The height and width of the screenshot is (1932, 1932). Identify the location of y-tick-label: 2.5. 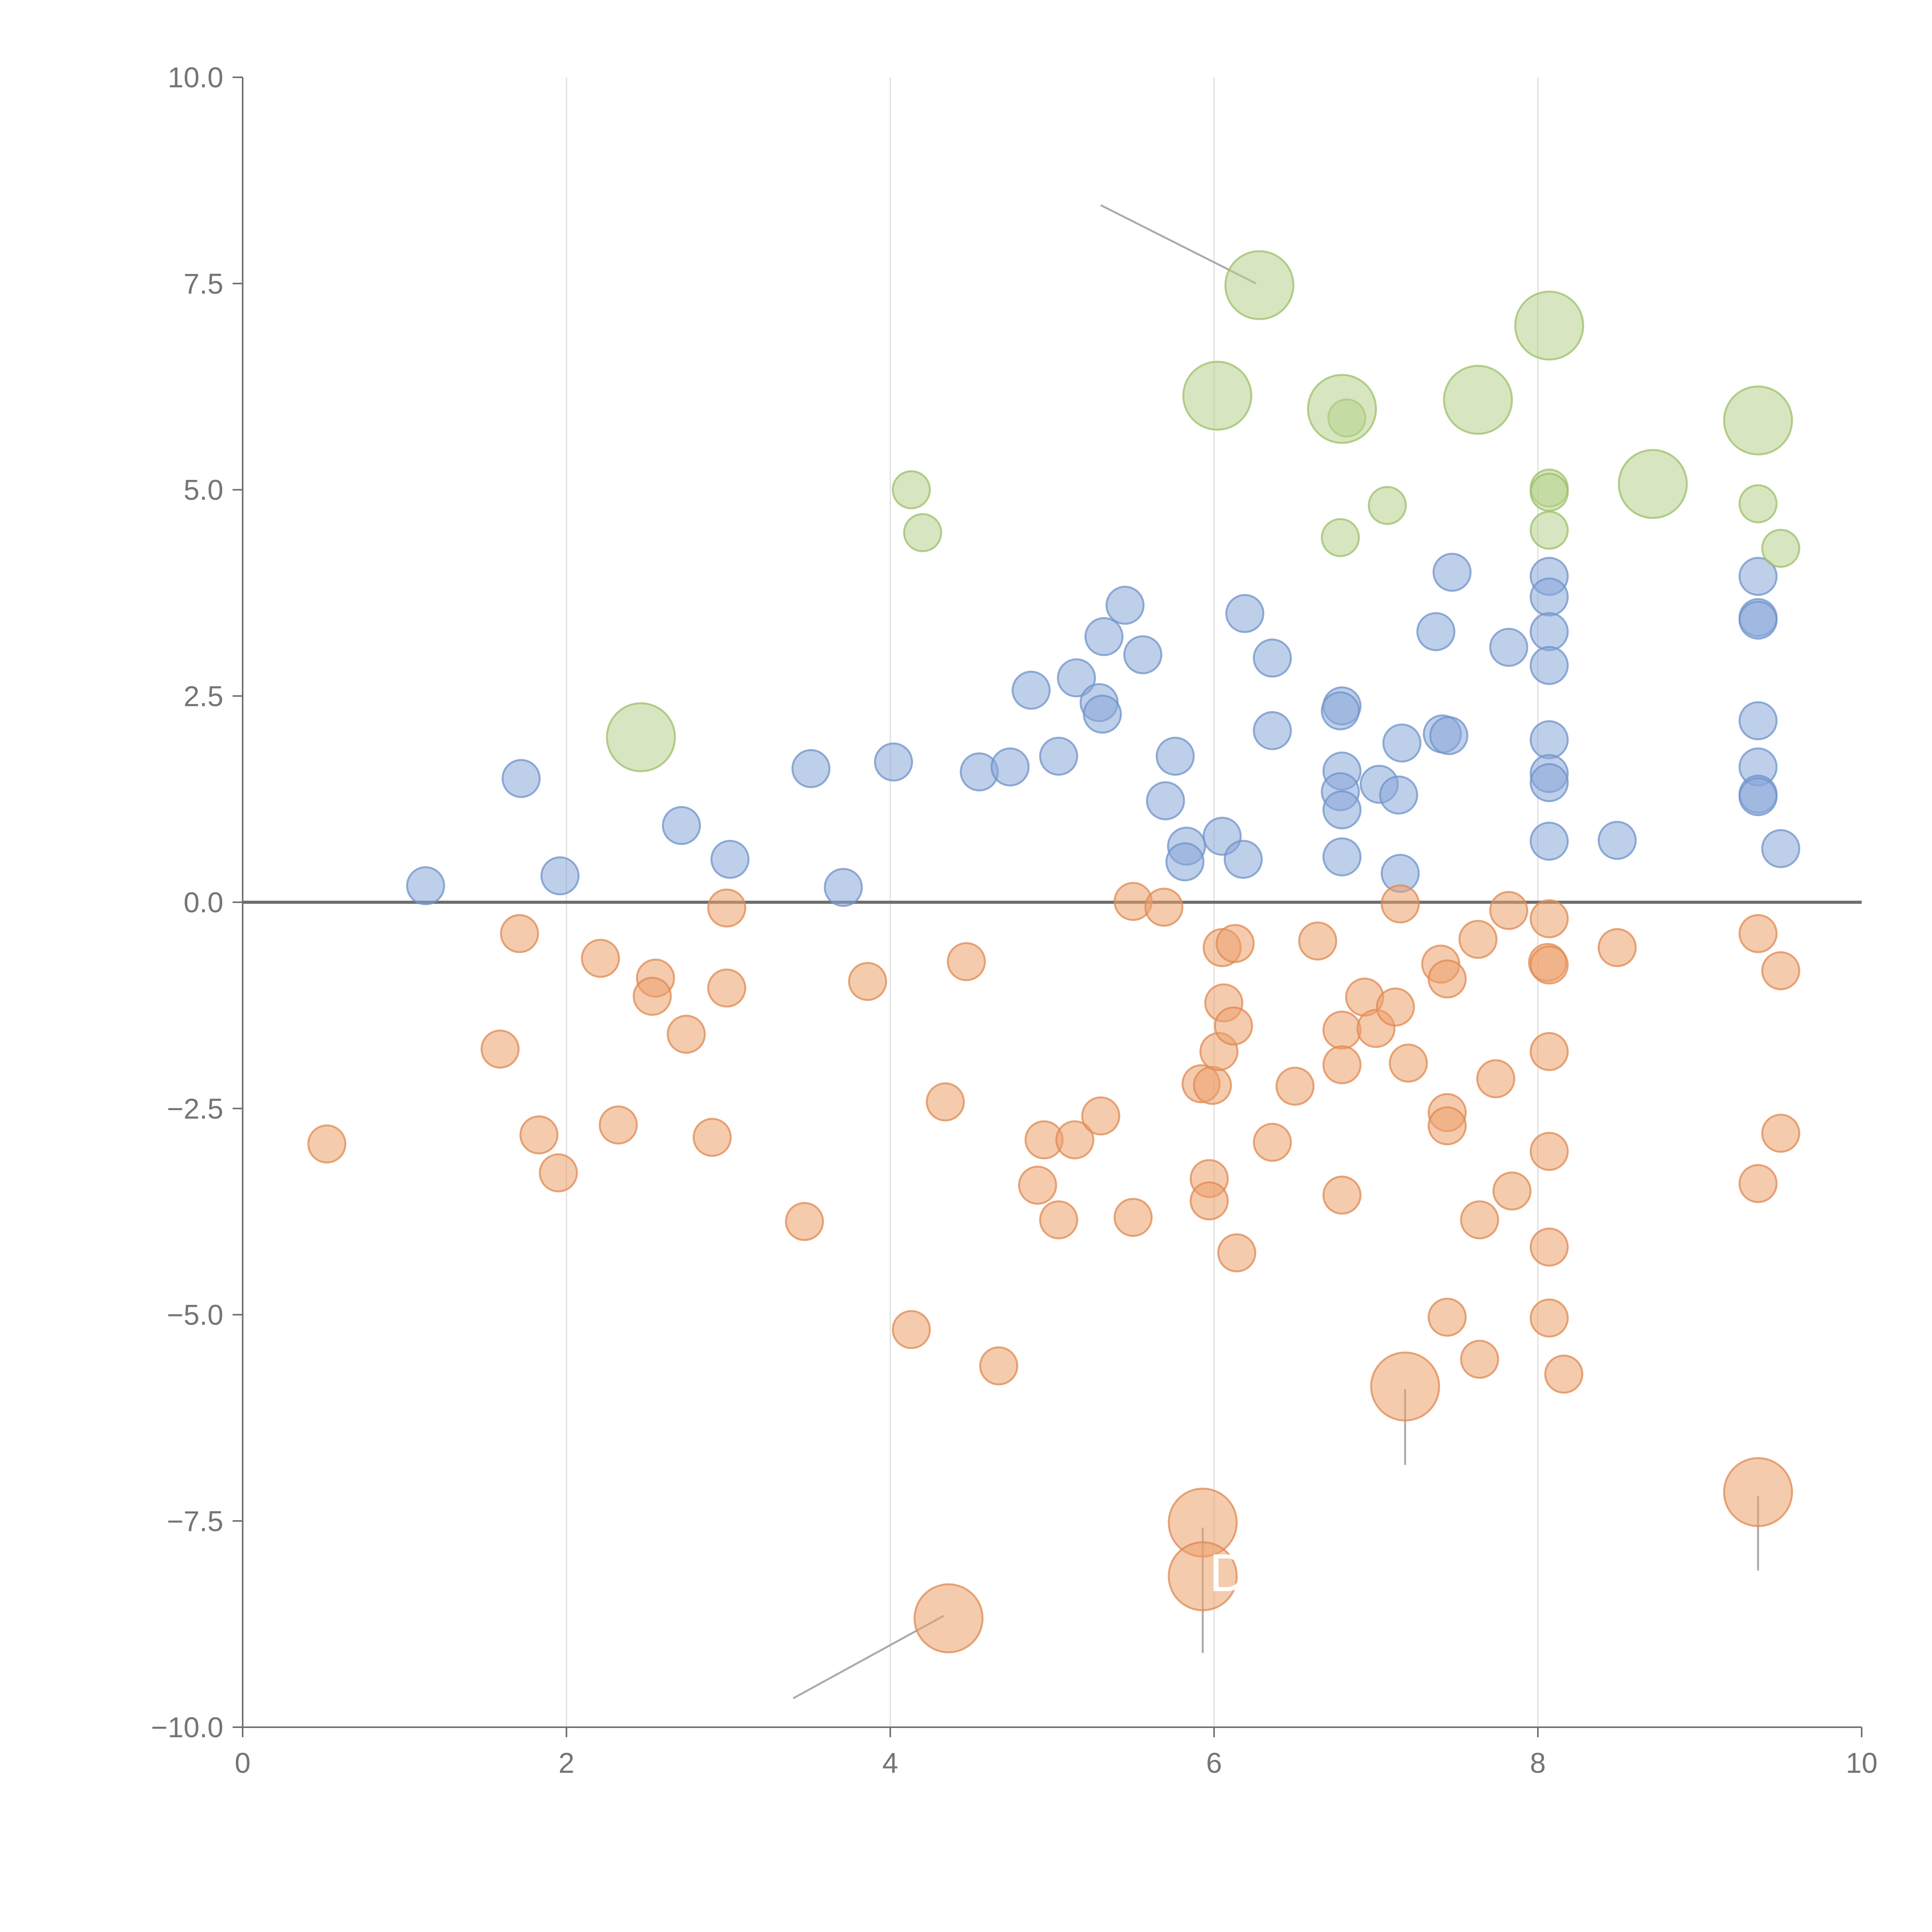
(204, 696).